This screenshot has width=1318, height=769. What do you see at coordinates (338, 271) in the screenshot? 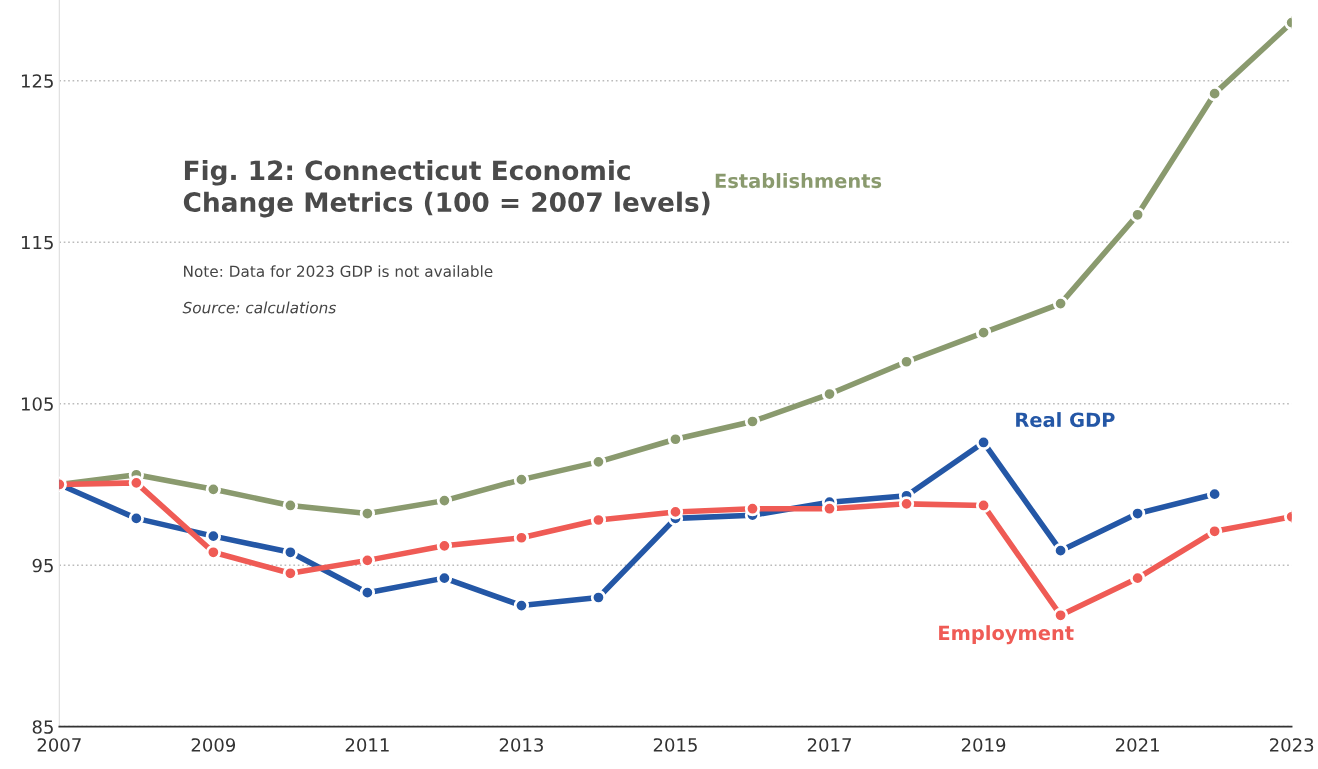
I see `annotation: Note: Data for 2023 GDP is not available` at bounding box center [338, 271].